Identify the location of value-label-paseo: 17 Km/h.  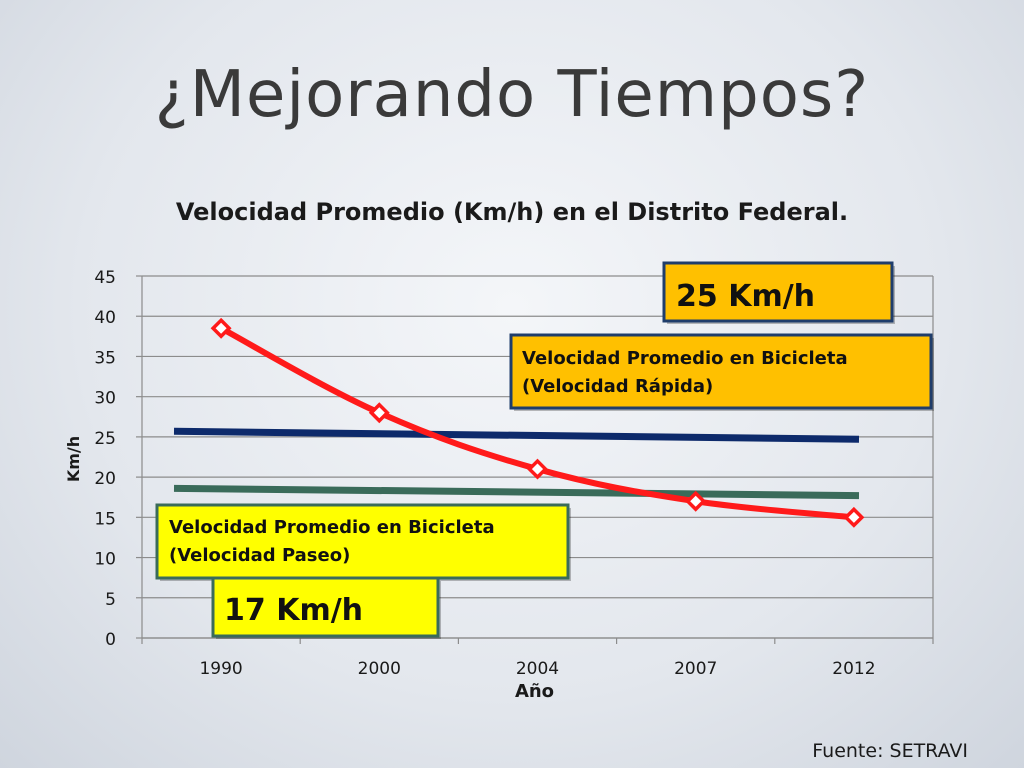
(293, 610).